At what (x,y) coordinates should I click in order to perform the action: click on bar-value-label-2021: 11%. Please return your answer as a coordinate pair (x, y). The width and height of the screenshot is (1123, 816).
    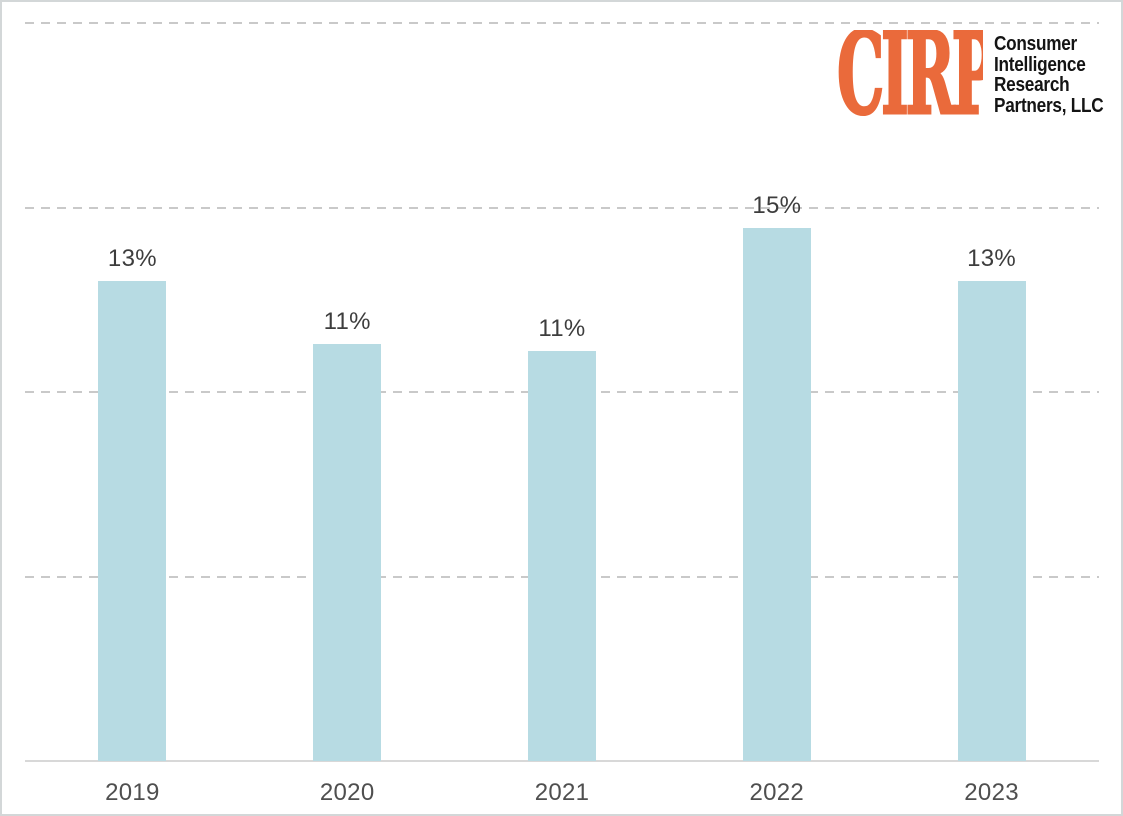
    Looking at the image, I should click on (562, 329).